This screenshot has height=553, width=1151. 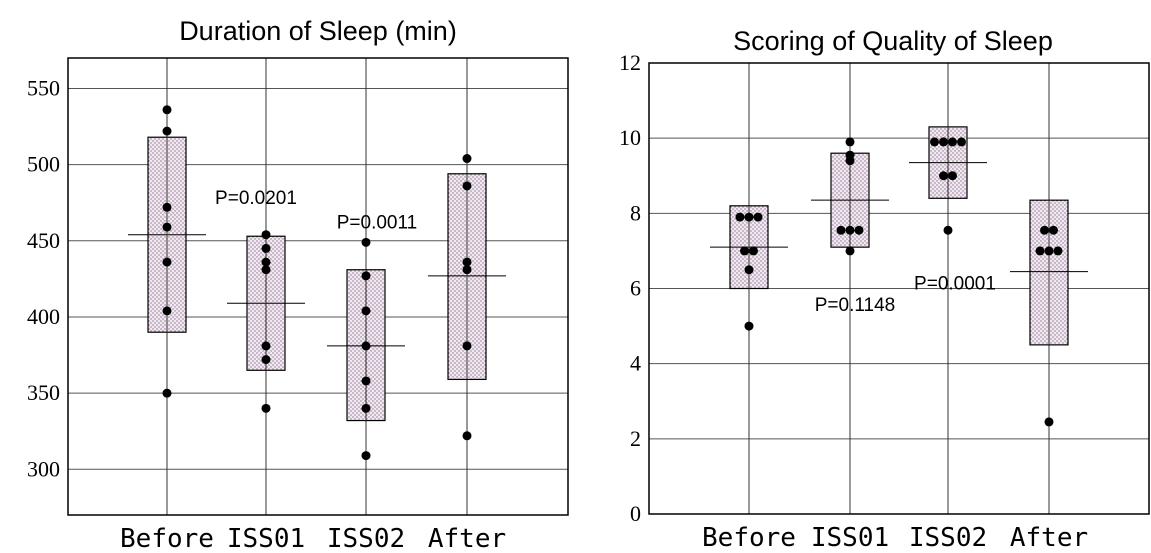 What do you see at coordinates (43, 164) in the screenshot?
I see `y-tick-label: 500` at bounding box center [43, 164].